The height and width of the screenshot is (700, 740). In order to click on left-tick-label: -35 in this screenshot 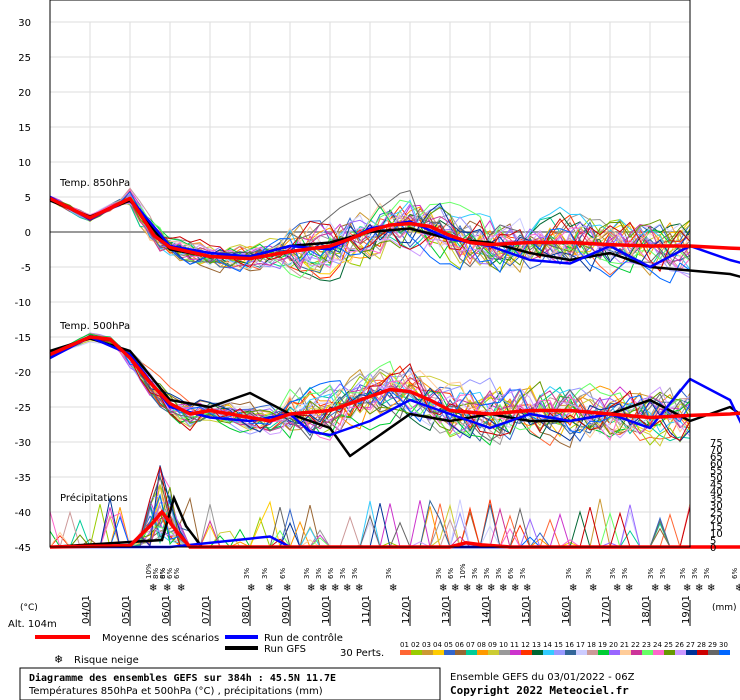, I will do `click(23, 478)`.